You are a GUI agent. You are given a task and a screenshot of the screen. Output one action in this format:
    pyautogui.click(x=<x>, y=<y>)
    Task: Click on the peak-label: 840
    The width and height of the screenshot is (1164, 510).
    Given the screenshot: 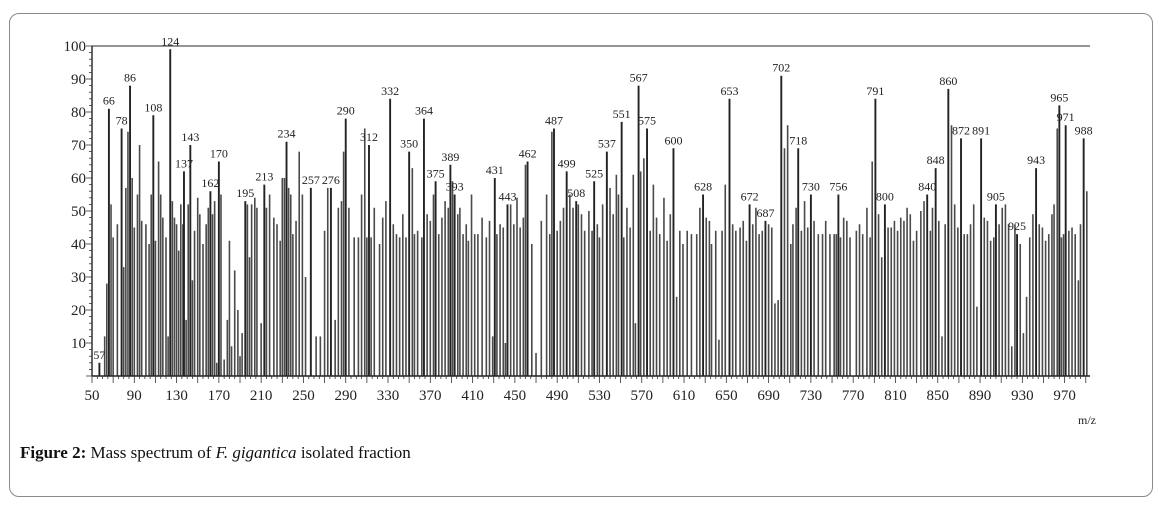 What is the action you would take?
    pyautogui.click(x=927, y=187)
    